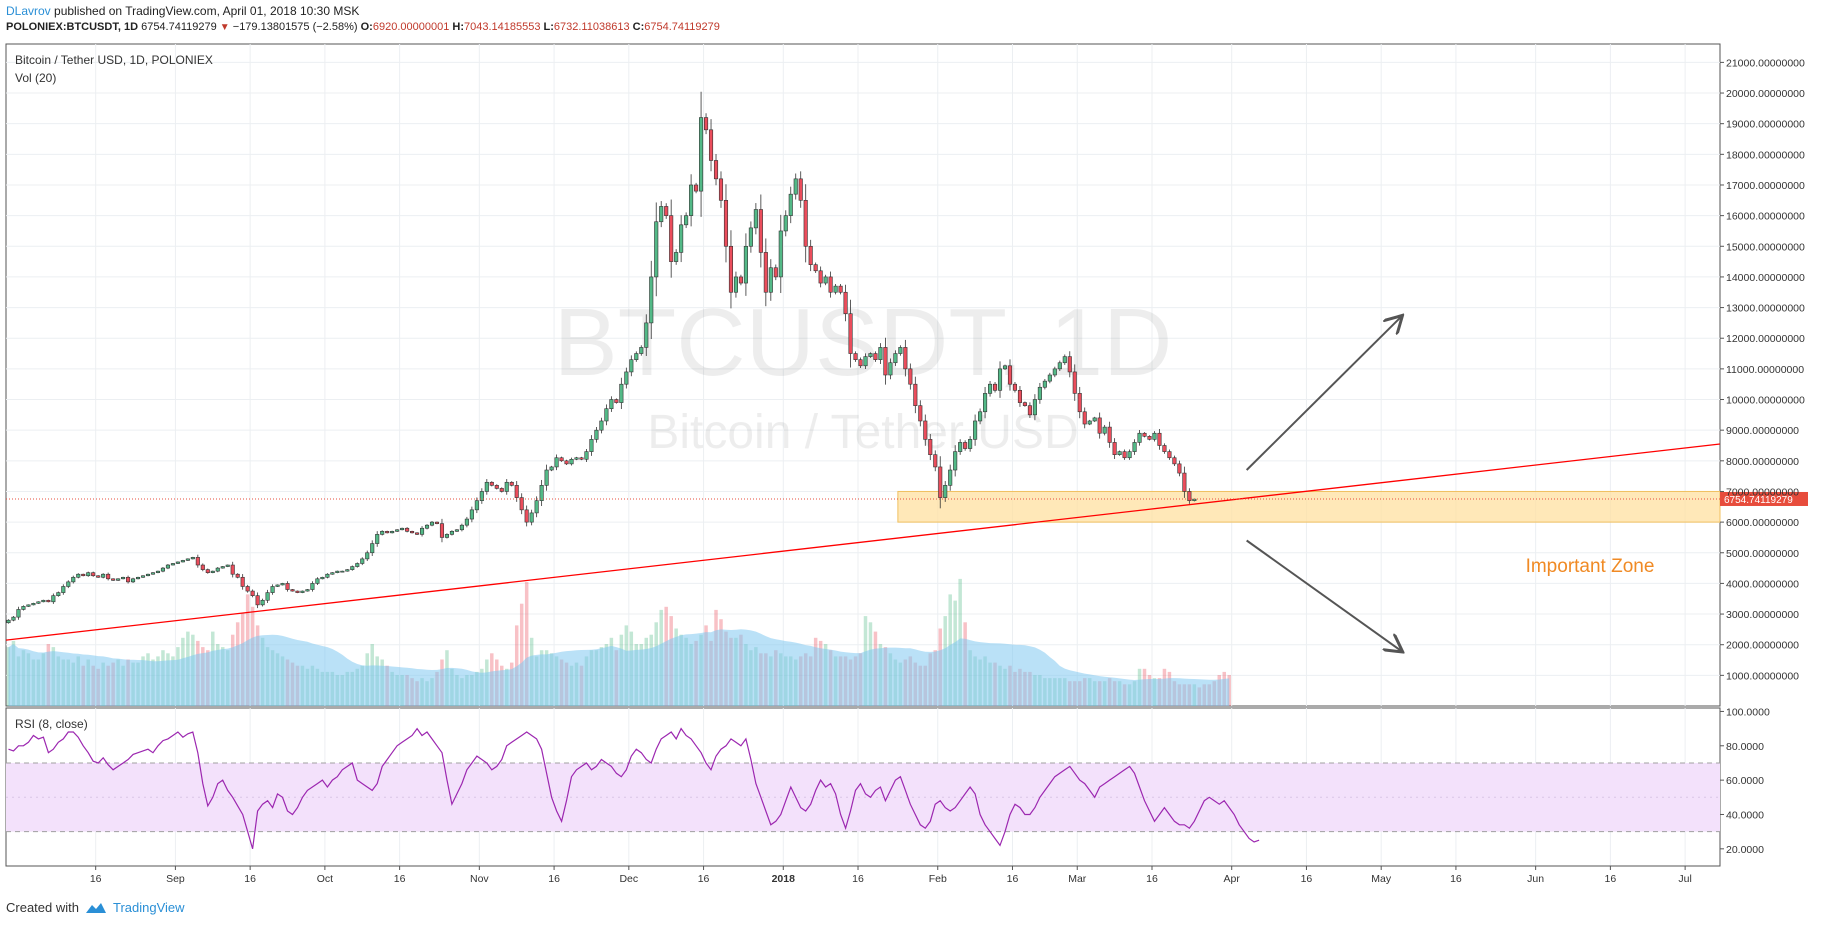 This screenshot has height=926, width=1822. I want to click on close-label: C:, so click(638, 27).